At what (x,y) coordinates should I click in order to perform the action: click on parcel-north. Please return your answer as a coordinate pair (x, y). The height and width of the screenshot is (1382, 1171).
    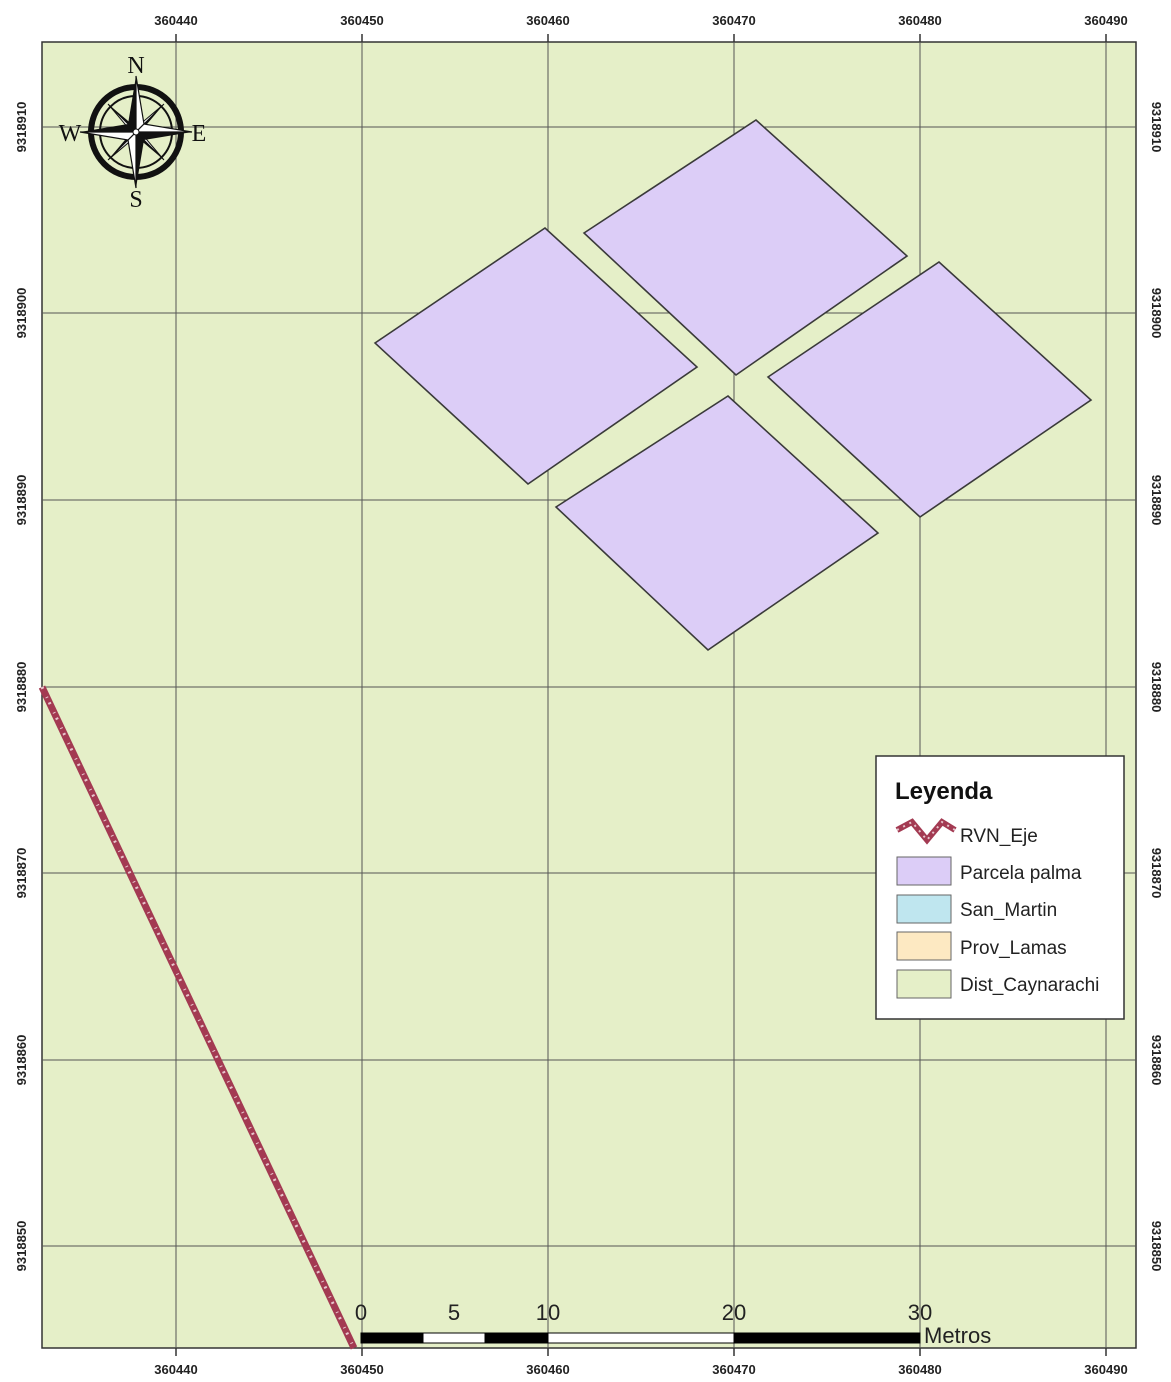
    Looking at the image, I should click on (745, 247).